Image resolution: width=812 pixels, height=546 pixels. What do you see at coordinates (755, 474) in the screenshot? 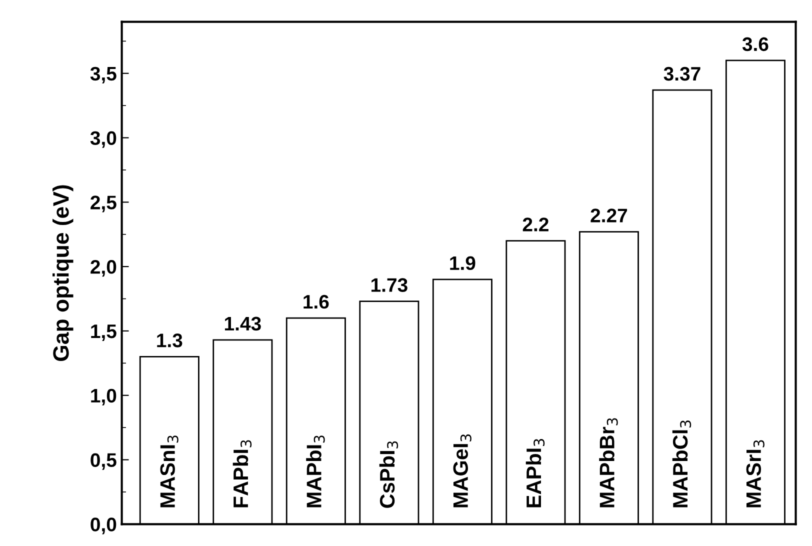
I see `x-tick-label: MASrI$_{3}$` at bounding box center [755, 474].